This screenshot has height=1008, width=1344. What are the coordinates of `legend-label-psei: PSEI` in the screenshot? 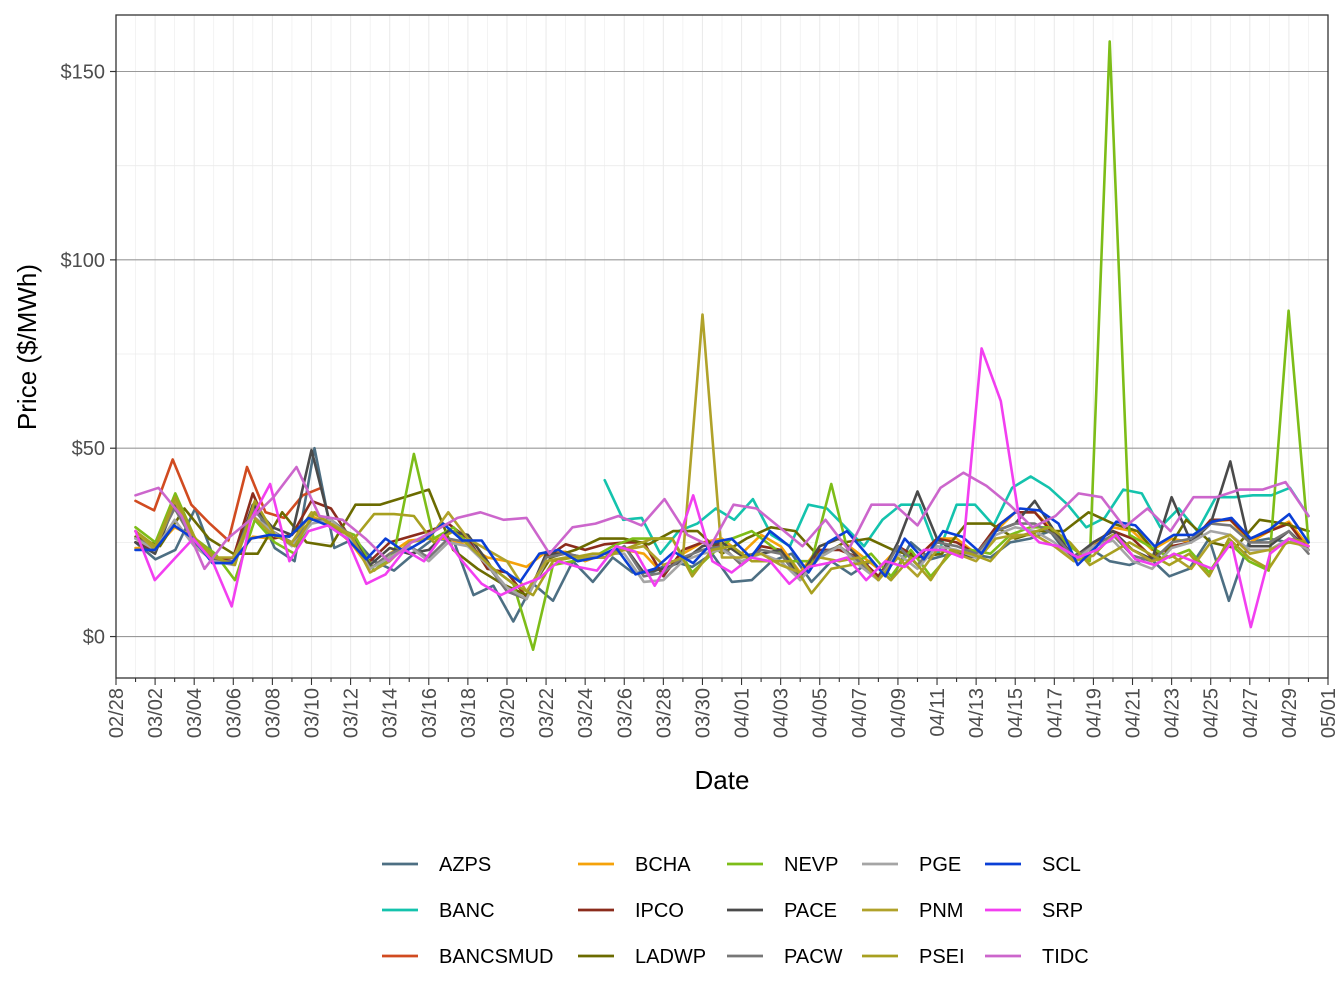 It's located at (942, 957).